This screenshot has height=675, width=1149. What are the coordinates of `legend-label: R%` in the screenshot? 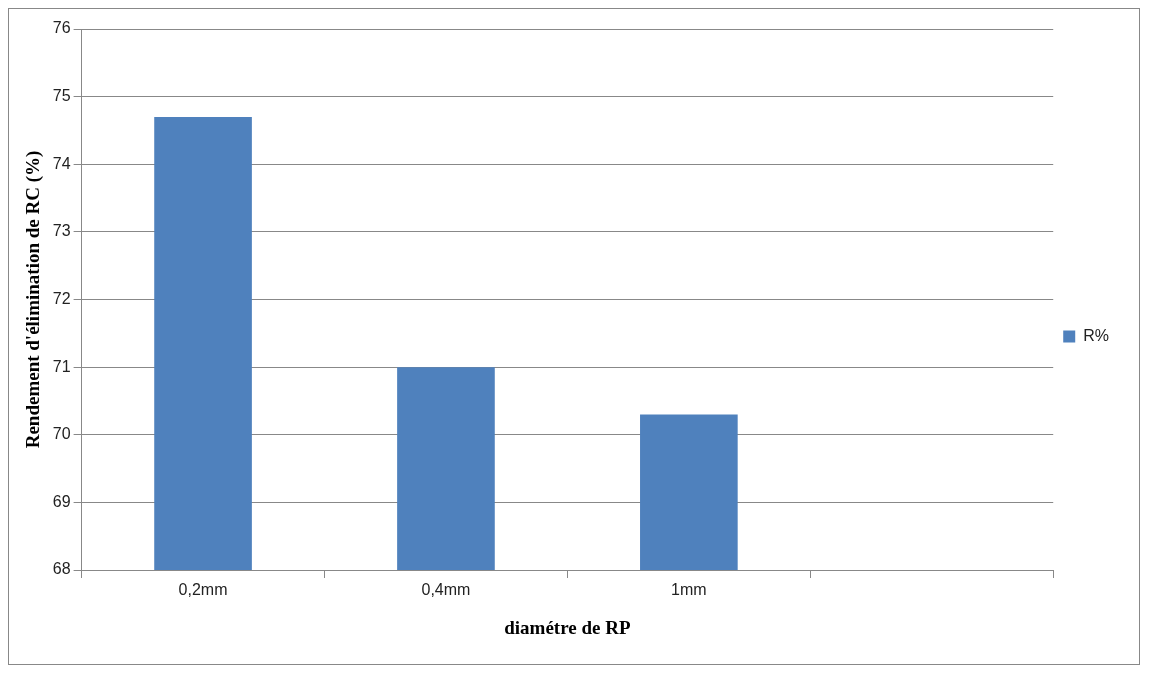 It's located at (1096, 335).